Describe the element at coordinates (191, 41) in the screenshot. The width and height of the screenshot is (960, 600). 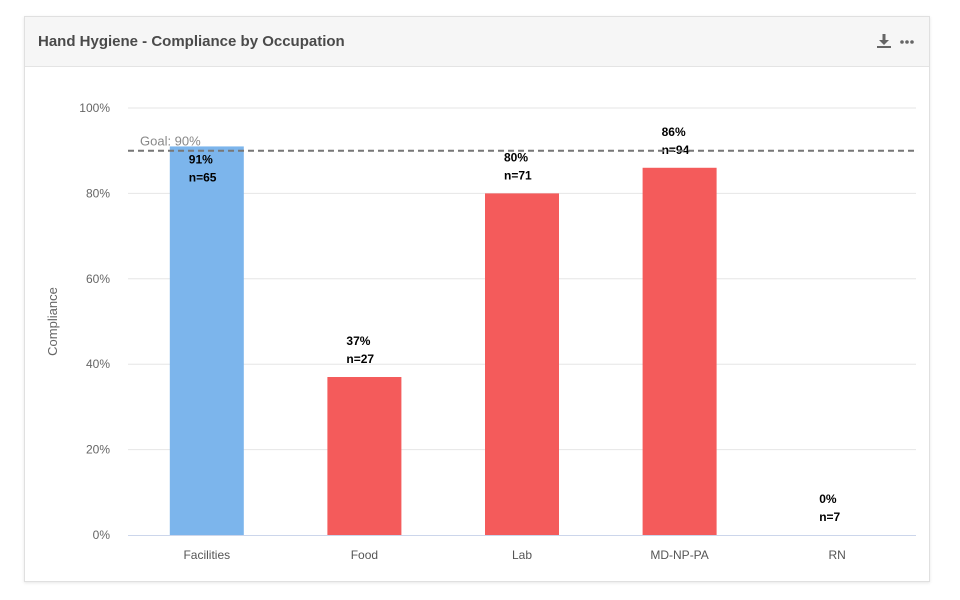
I see `card-title: Hand Hygiene - Compliance by Occupation` at that location.